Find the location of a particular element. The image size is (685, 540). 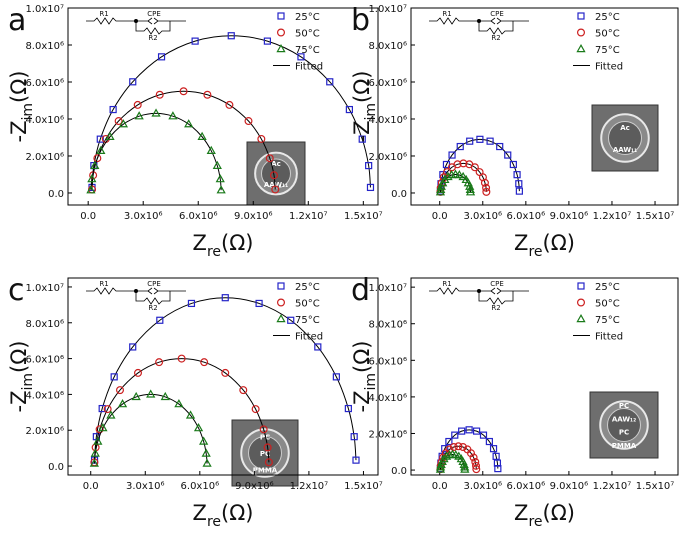

circuit-label: R1 is located at coordinates (103, 284).